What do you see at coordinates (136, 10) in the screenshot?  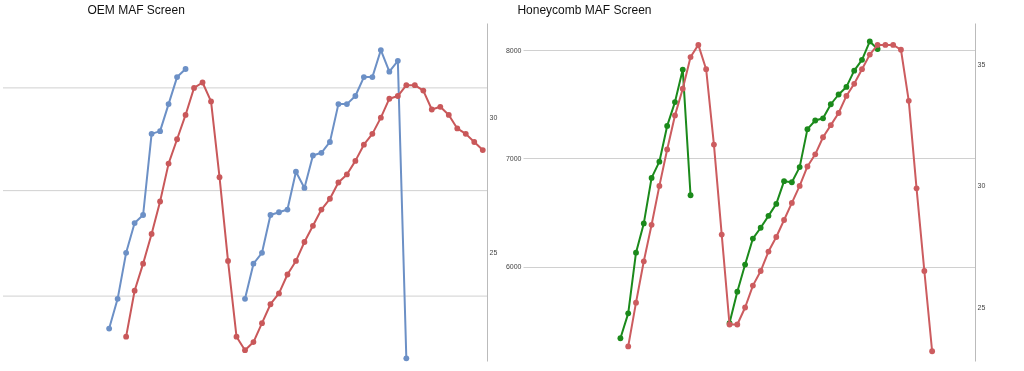 I see `chart-title: OEM MAF Screen` at bounding box center [136, 10].